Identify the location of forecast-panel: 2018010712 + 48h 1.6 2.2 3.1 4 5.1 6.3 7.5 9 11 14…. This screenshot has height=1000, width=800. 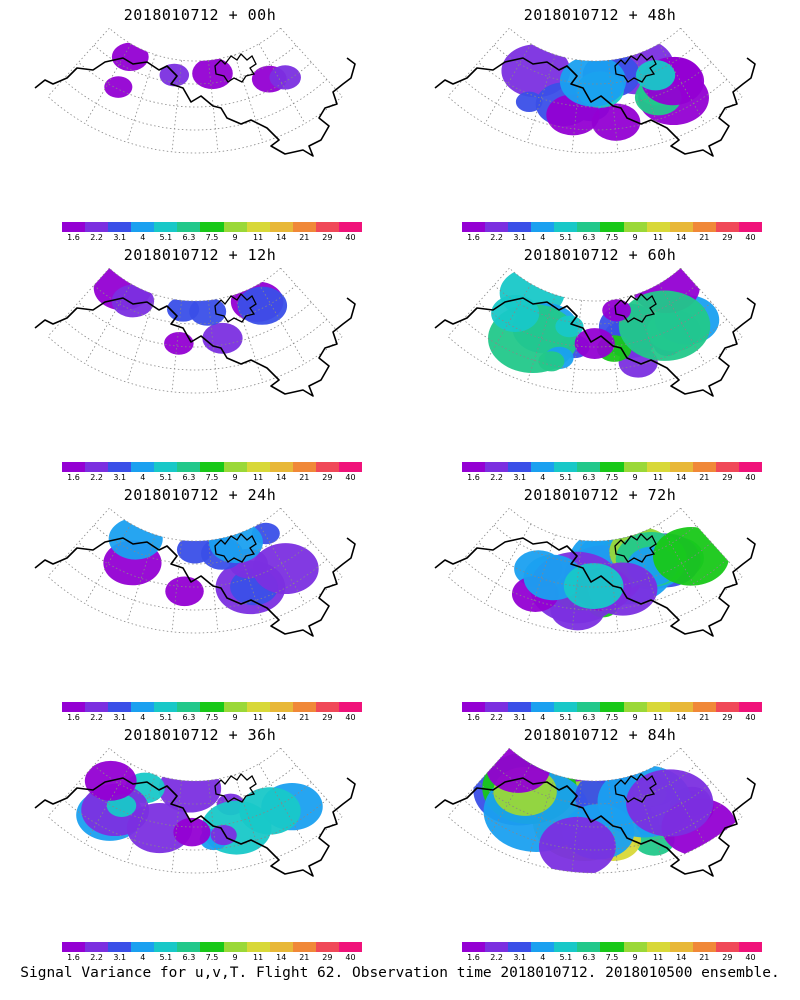
(600, 125).